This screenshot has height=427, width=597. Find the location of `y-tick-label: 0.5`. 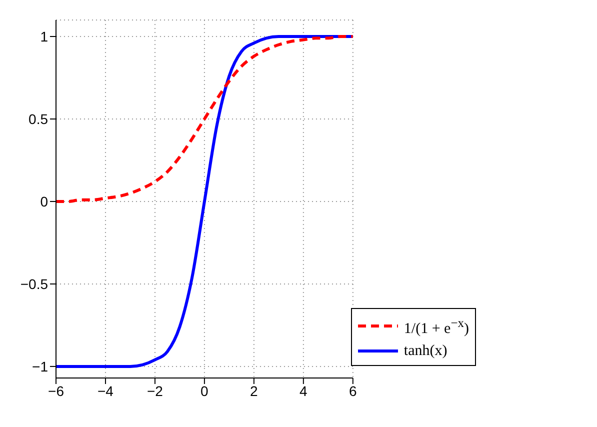

y-tick-label: 0.5 is located at coordinates (38, 118).